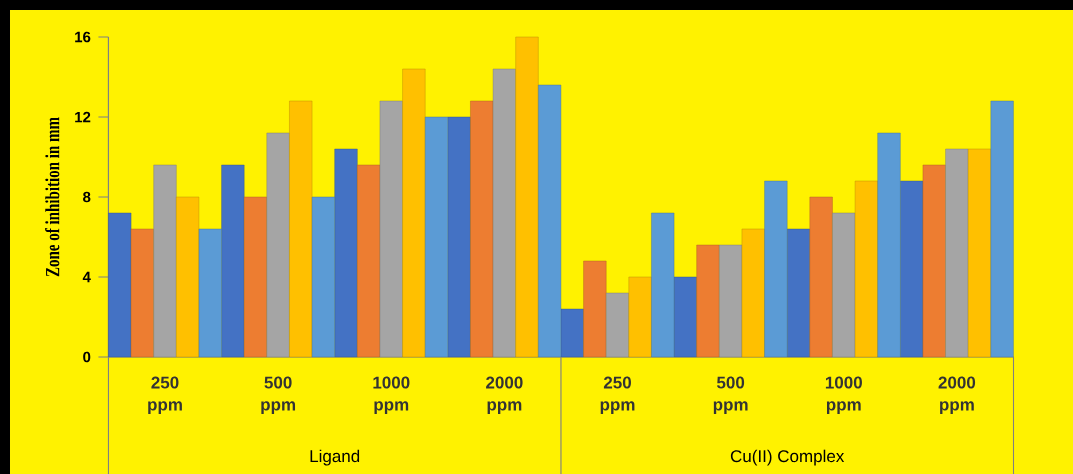 This screenshot has height=474, width=1073. I want to click on y-tick-label: 4, so click(86, 277).